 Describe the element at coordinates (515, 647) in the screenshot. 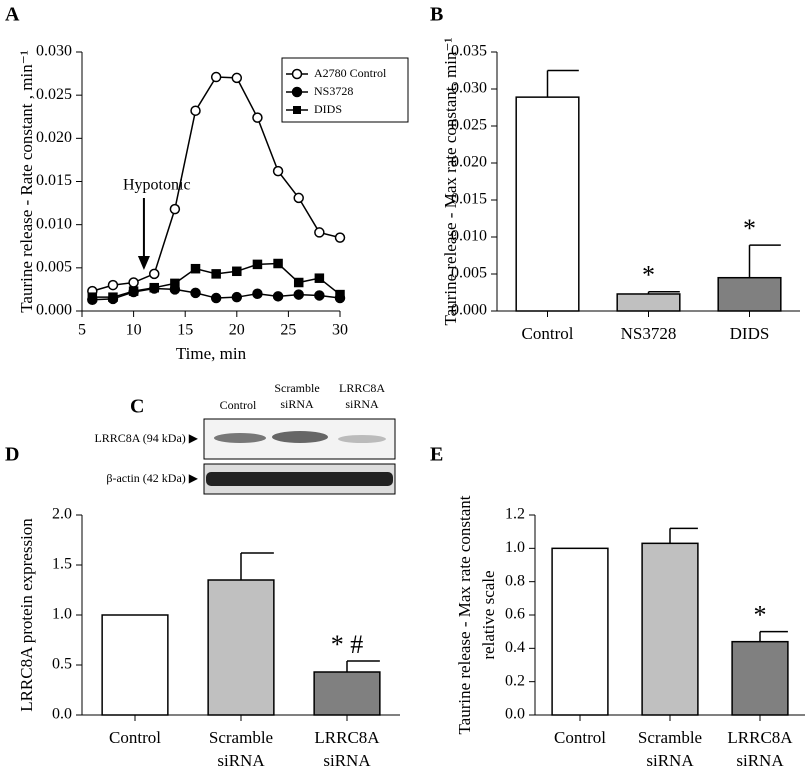

I see `y-tick-label: 0.4` at that location.